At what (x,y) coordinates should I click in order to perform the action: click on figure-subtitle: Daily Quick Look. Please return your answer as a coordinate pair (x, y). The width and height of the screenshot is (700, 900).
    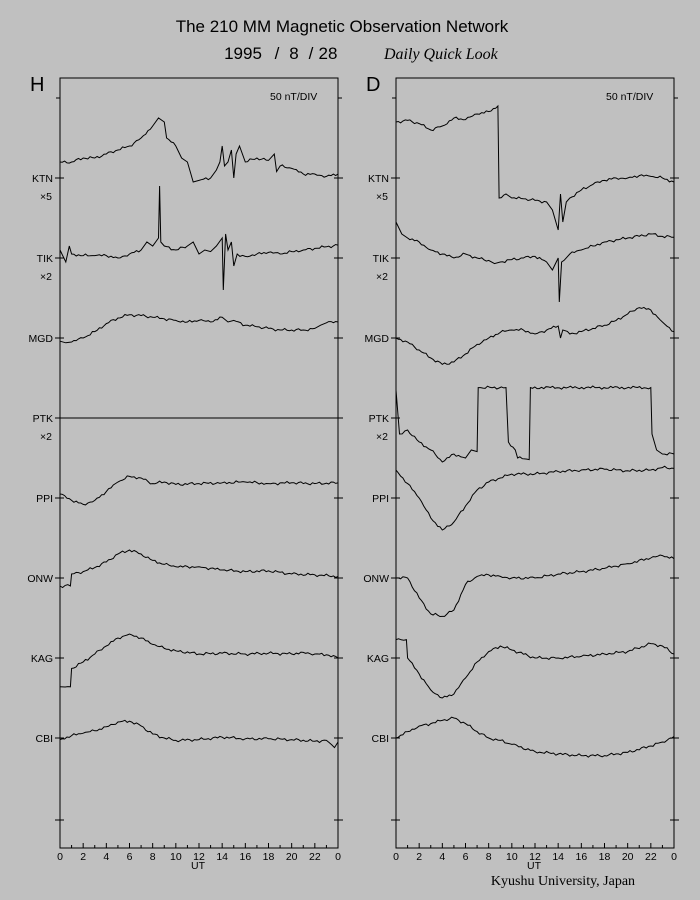
    Looking at the image, I should click on (441, 54).